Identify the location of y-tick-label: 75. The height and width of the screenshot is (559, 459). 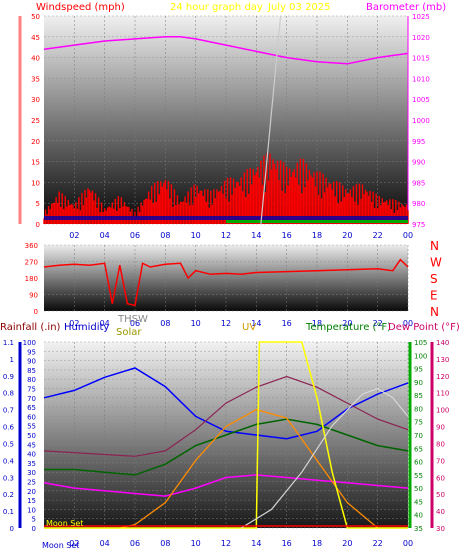
(31, 390).